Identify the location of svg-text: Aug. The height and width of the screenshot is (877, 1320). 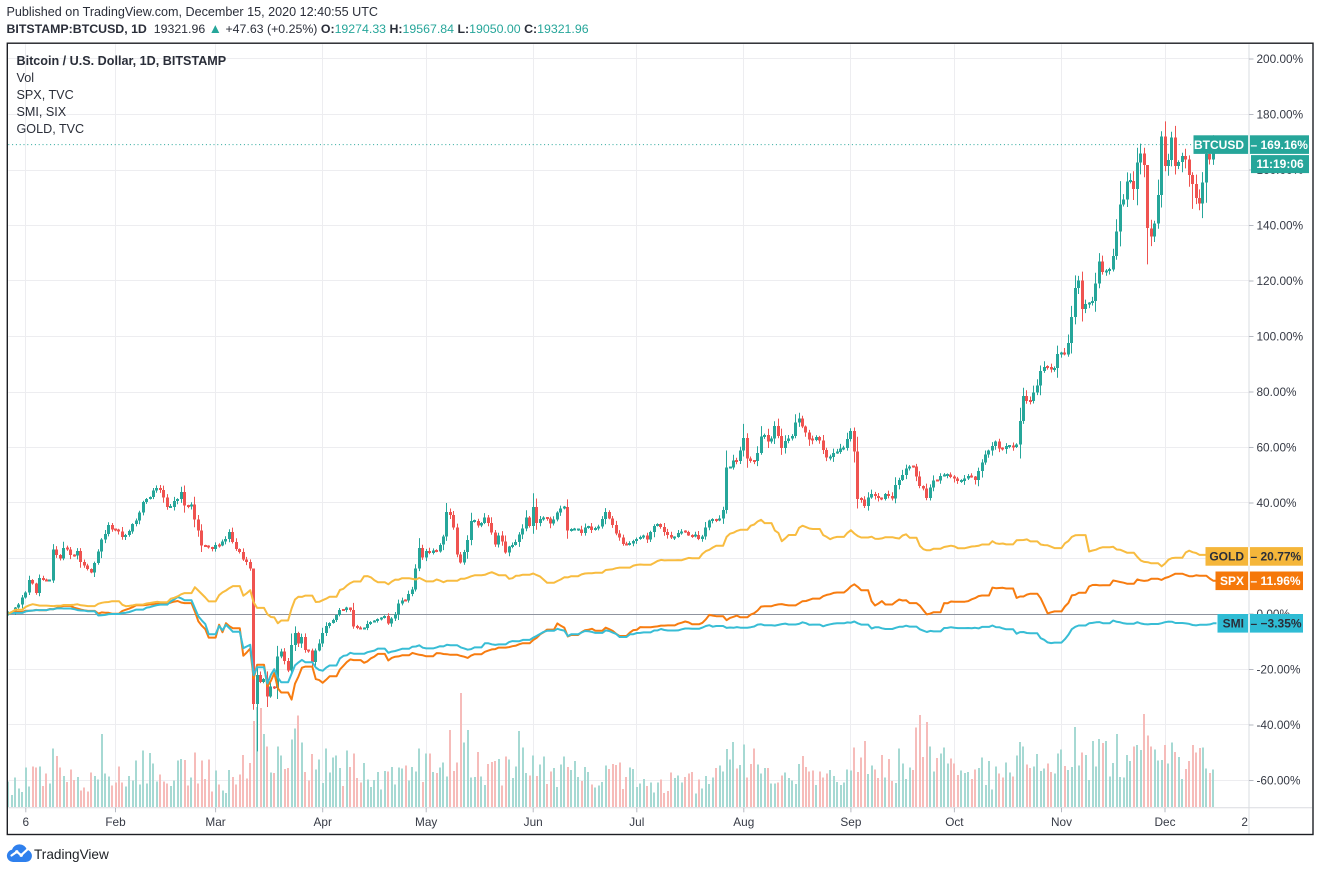
(743, 822).